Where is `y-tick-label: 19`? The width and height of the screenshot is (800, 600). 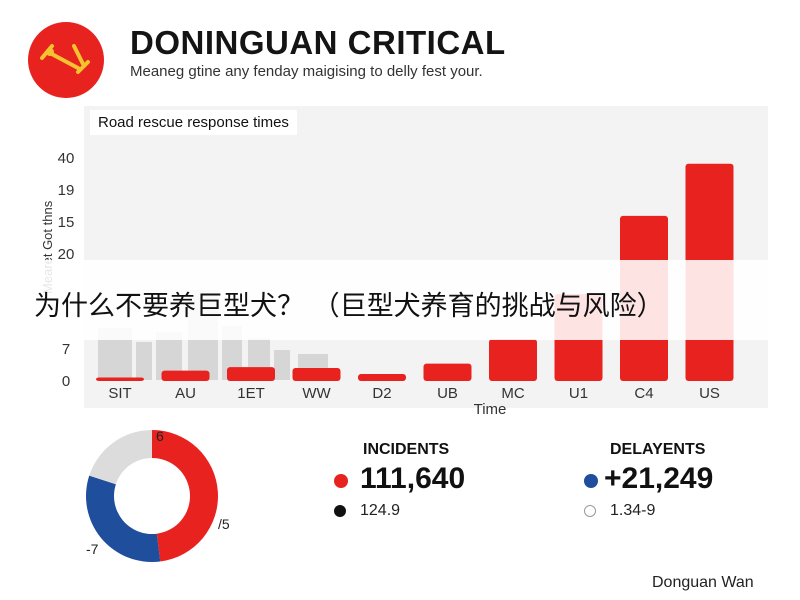 y-tick-label: 19 is located at coordinates (66, 190).